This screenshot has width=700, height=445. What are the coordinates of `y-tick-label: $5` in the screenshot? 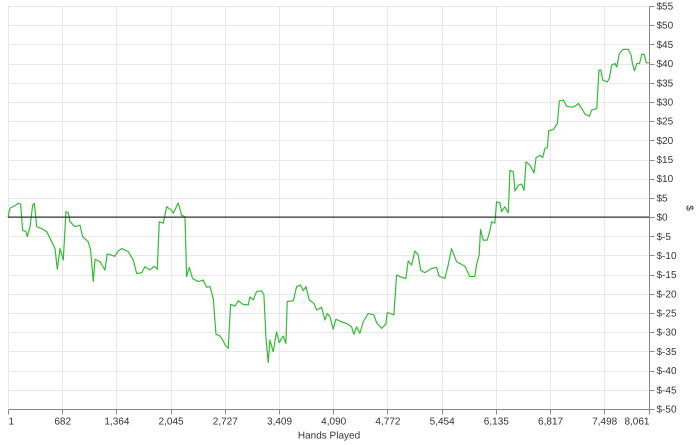 It's located at (662, 198).